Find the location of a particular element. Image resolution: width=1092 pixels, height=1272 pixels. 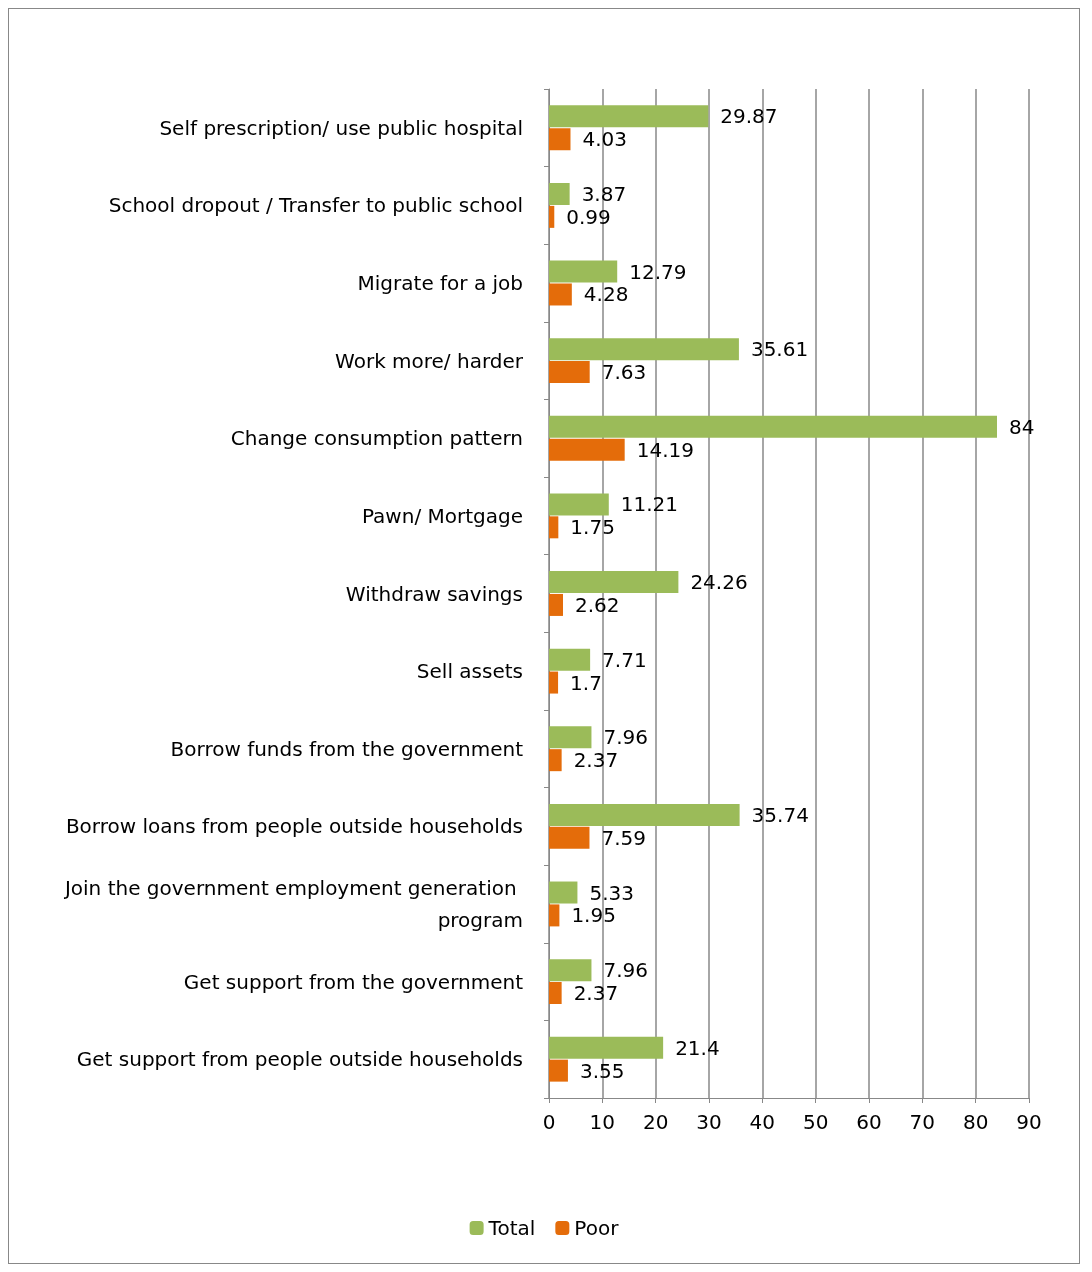

legend-label: Total is located at coordinates (511, 1228).